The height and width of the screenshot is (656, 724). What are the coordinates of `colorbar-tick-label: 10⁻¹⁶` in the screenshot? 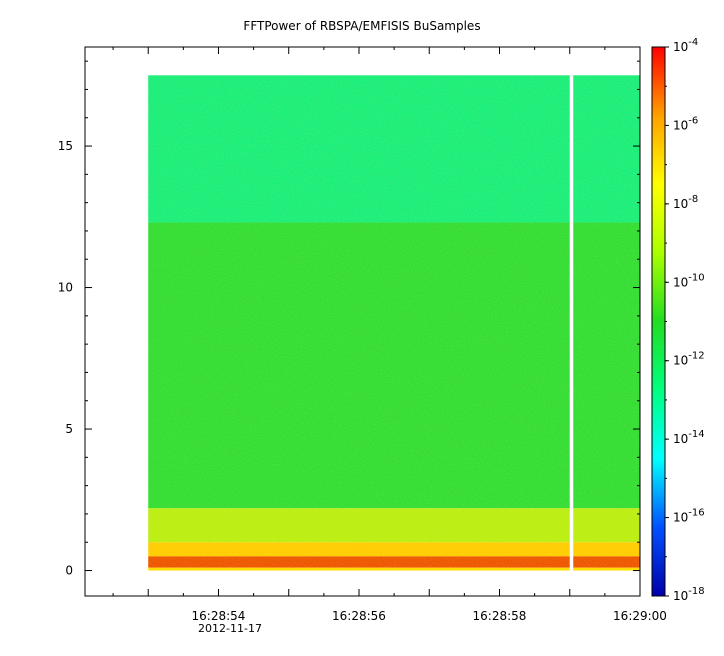 It's located at (689, 516).